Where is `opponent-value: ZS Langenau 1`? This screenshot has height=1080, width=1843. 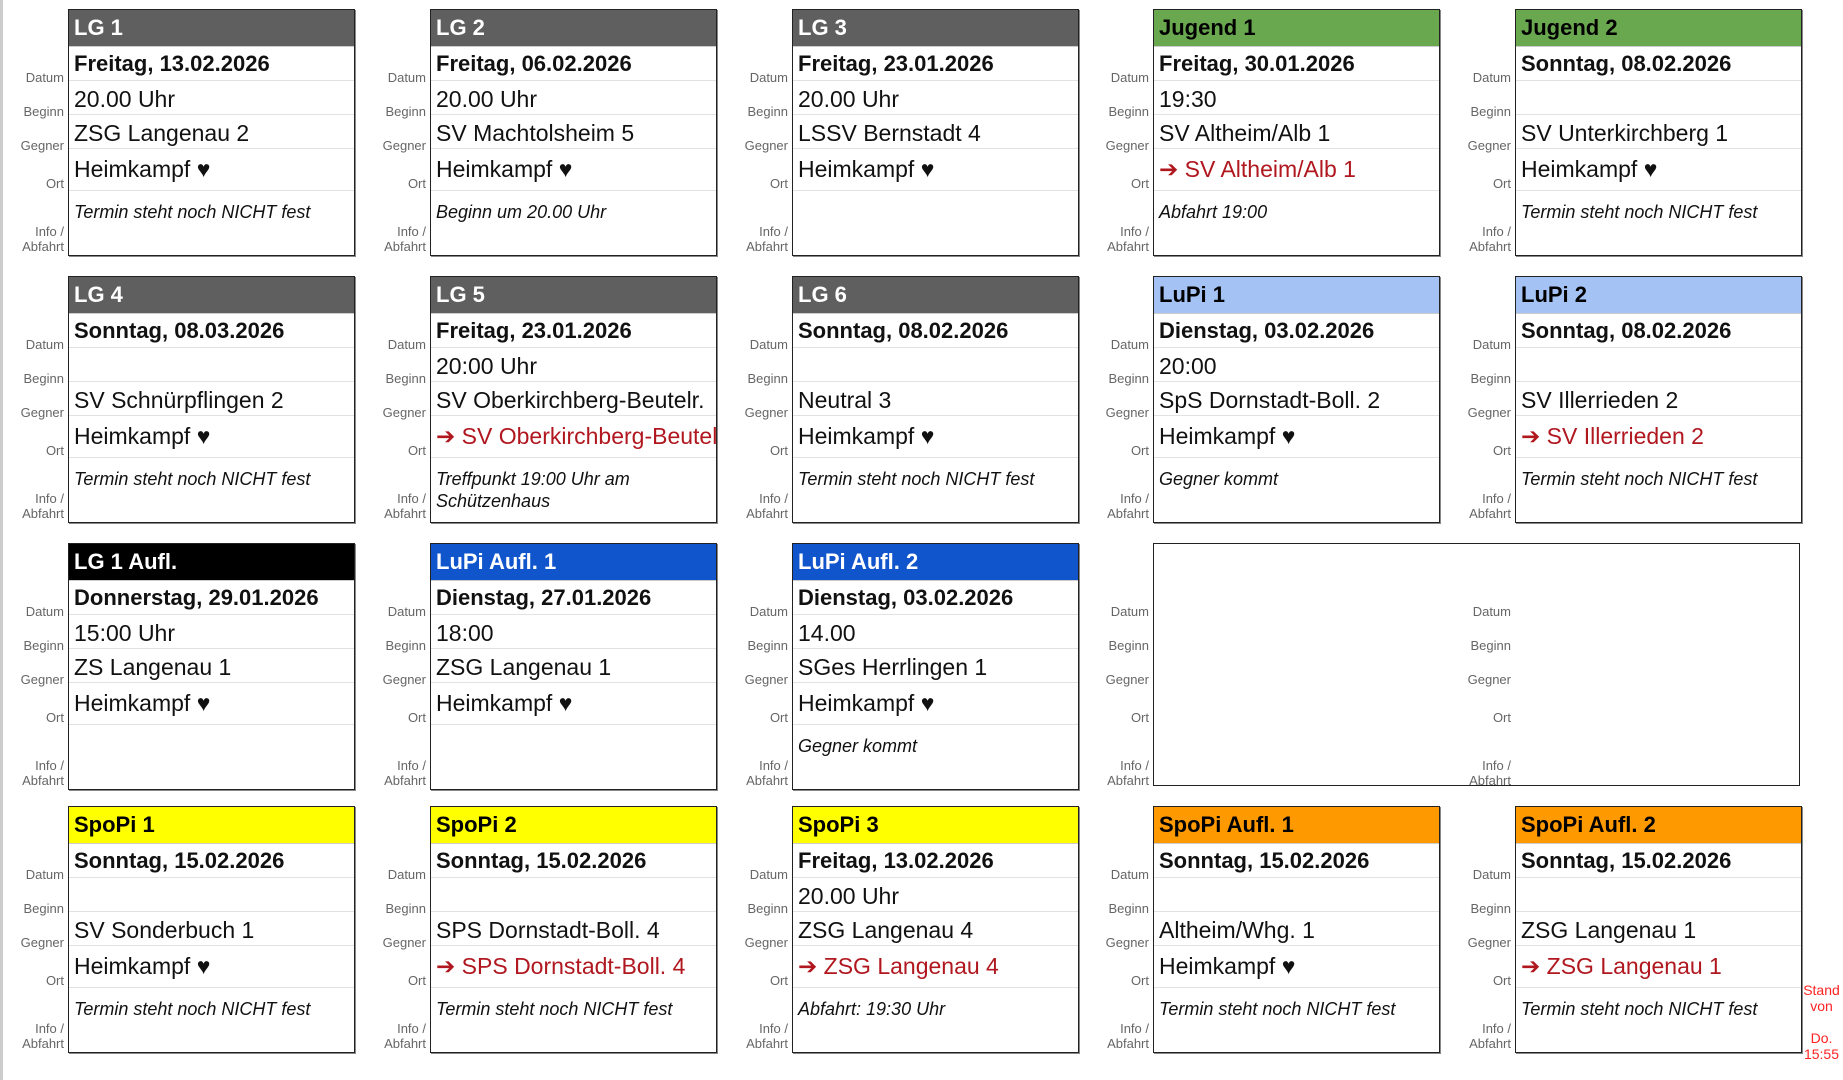 opponent-value: ZS Langenau 1 is located at coordinates (211, 666).